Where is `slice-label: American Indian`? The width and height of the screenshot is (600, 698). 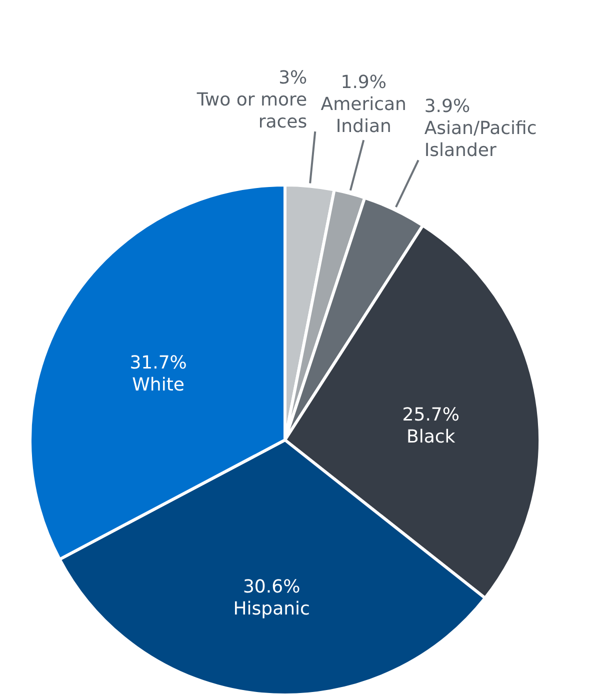
slice-label: American Indian is located at coordinates (363, 116).